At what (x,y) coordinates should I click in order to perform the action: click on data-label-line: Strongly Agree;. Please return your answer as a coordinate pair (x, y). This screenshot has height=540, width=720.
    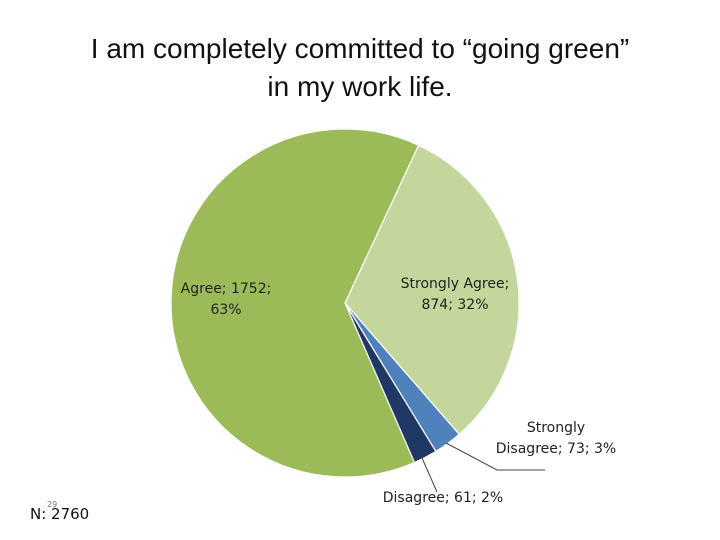
    Looking at the image, I should click on (455, 284).